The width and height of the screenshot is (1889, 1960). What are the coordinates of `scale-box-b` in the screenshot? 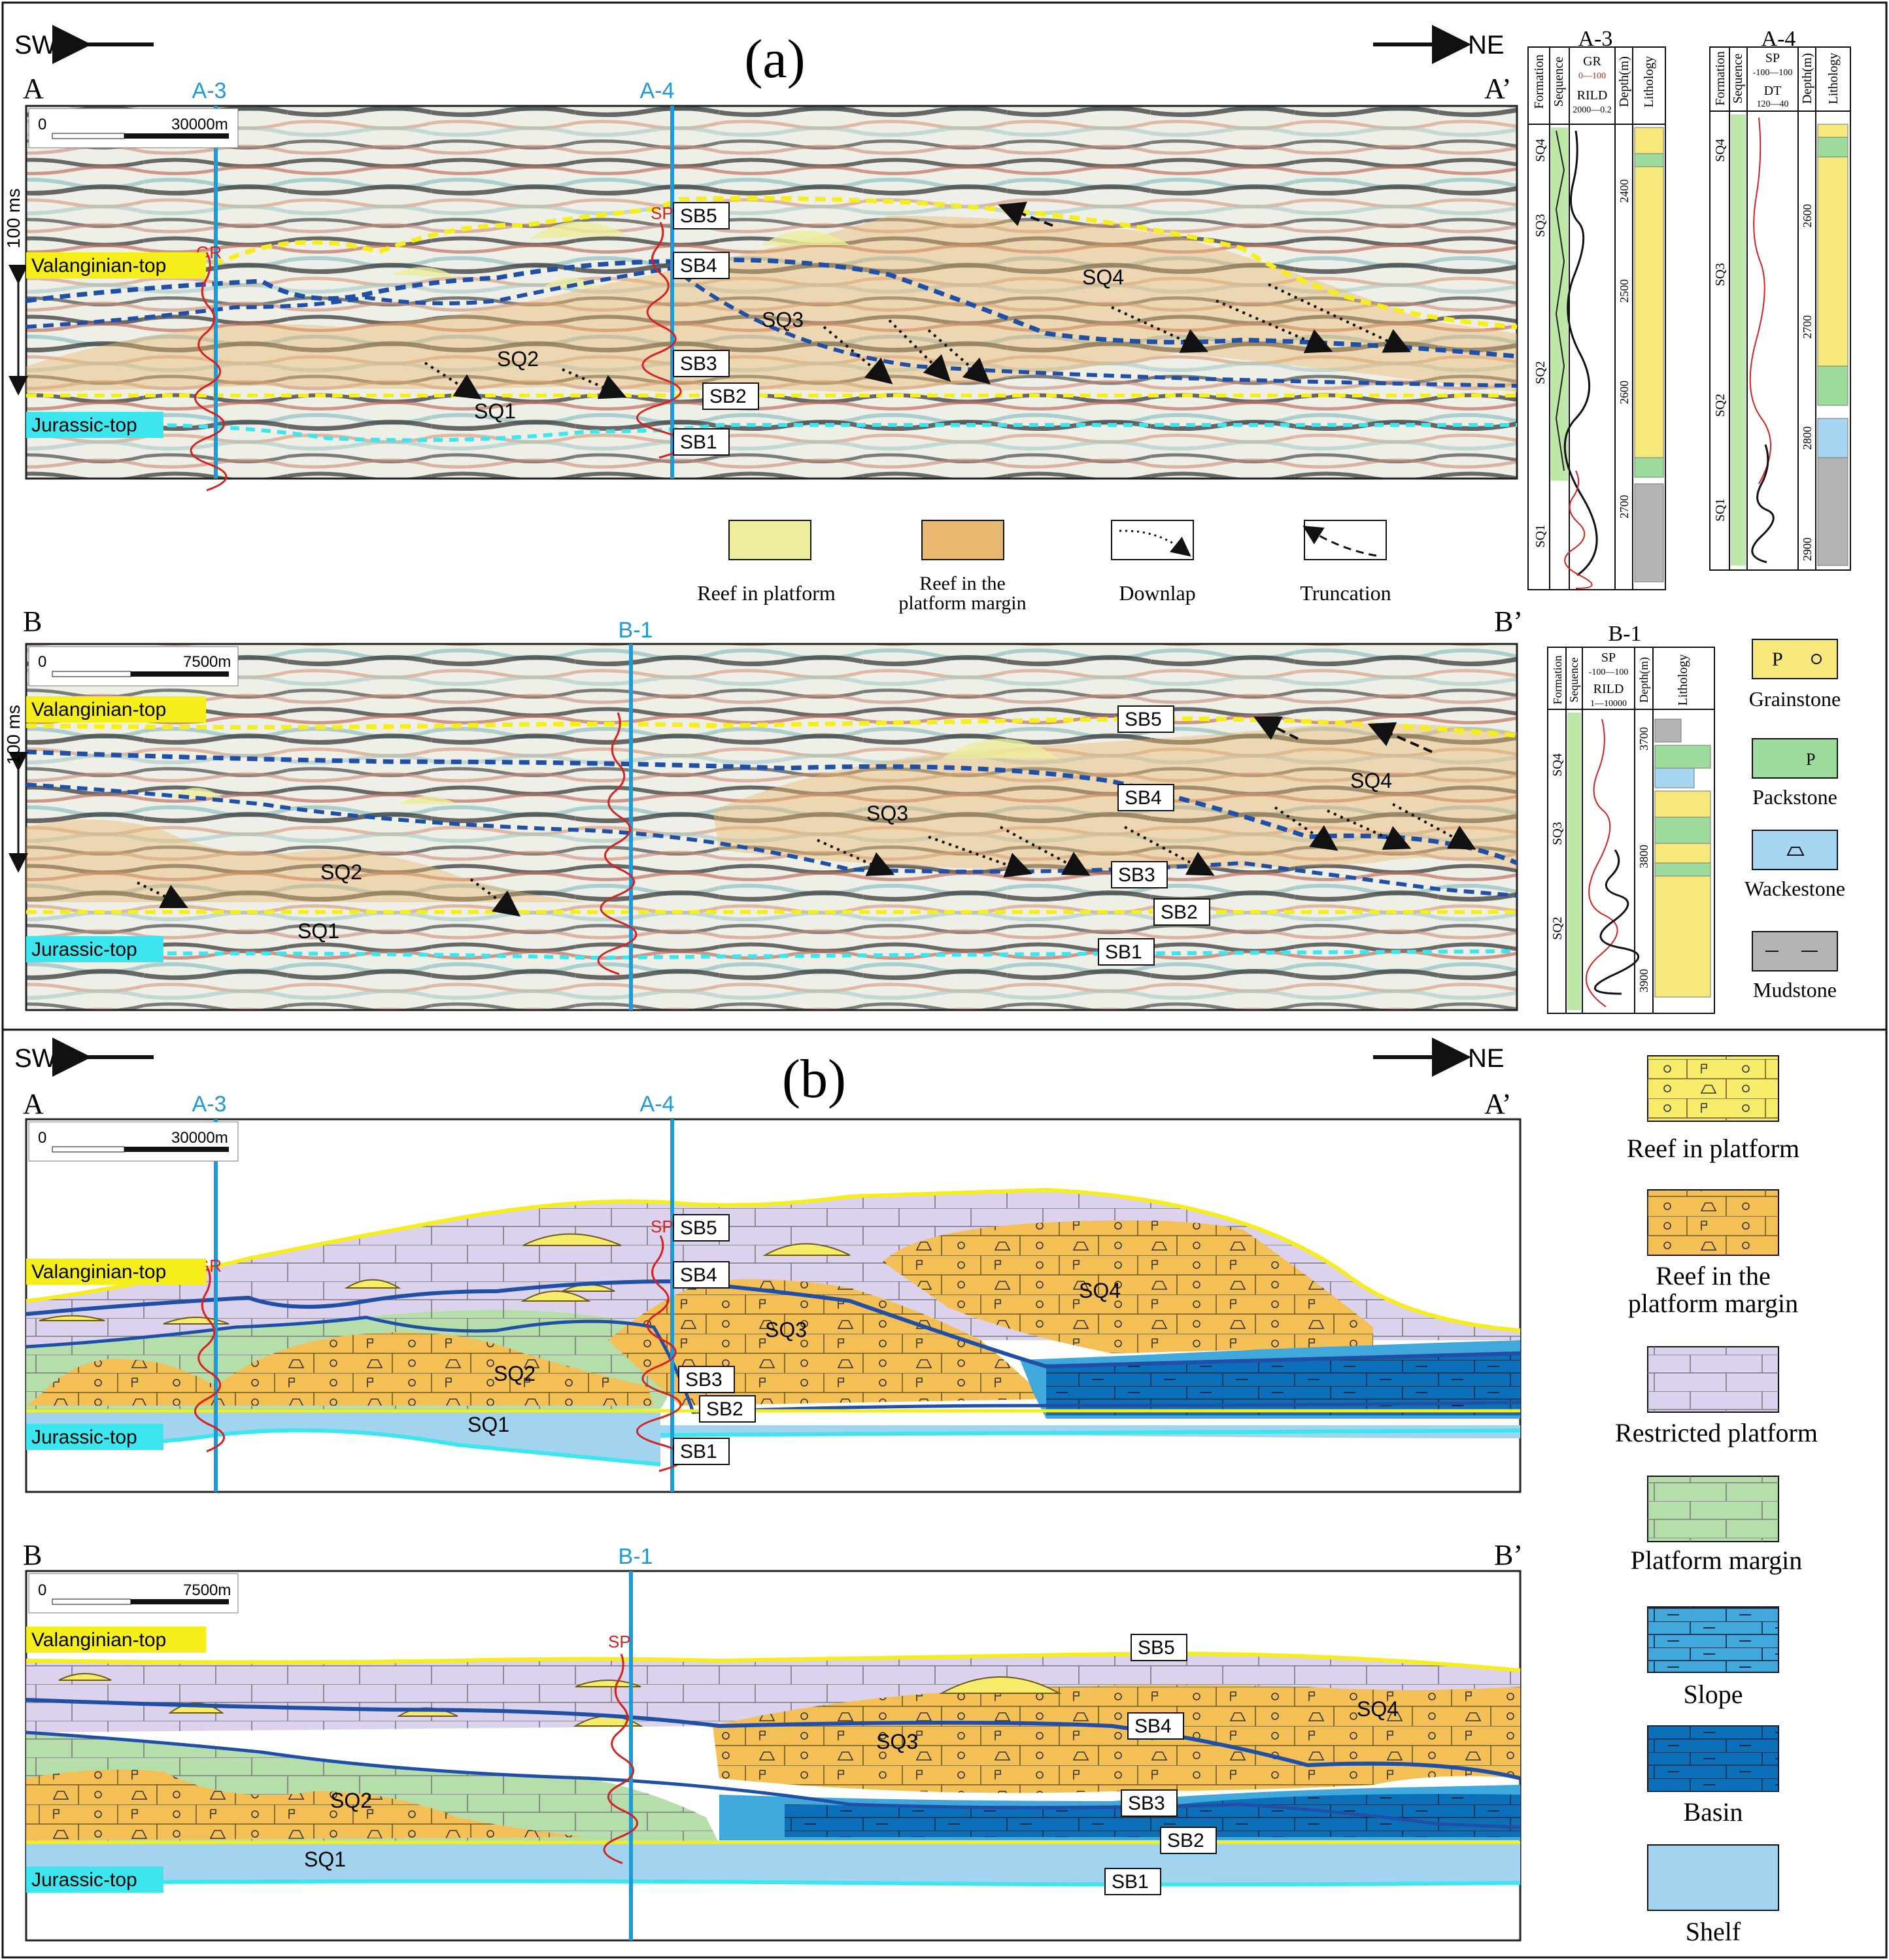 It's located at (133, 666).